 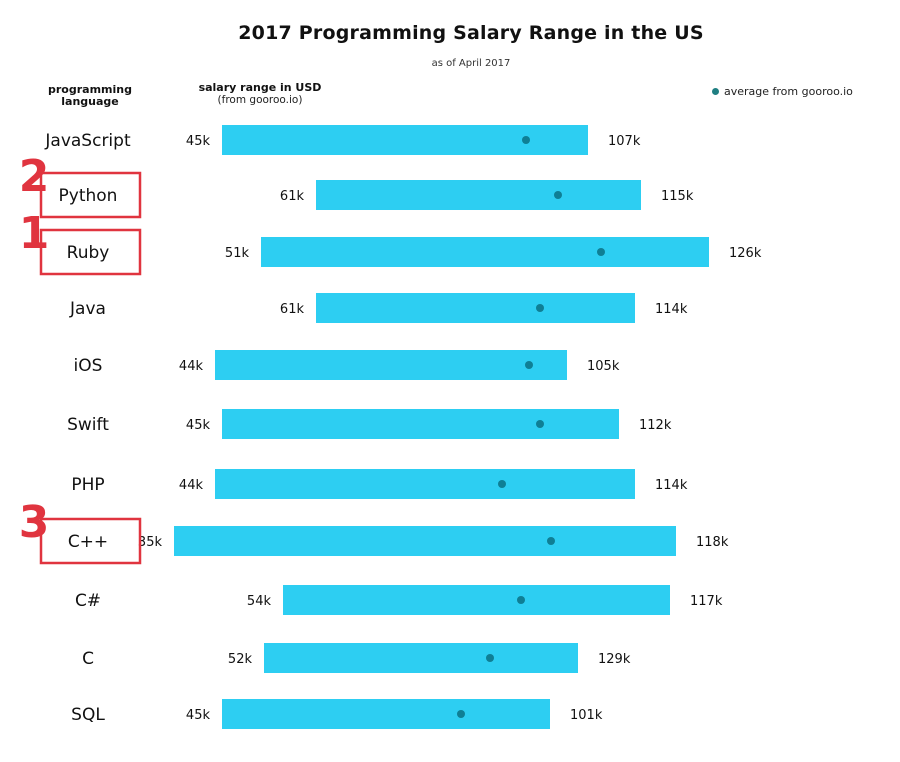 I want to click on bar-ios, so click(x=391, y=365).